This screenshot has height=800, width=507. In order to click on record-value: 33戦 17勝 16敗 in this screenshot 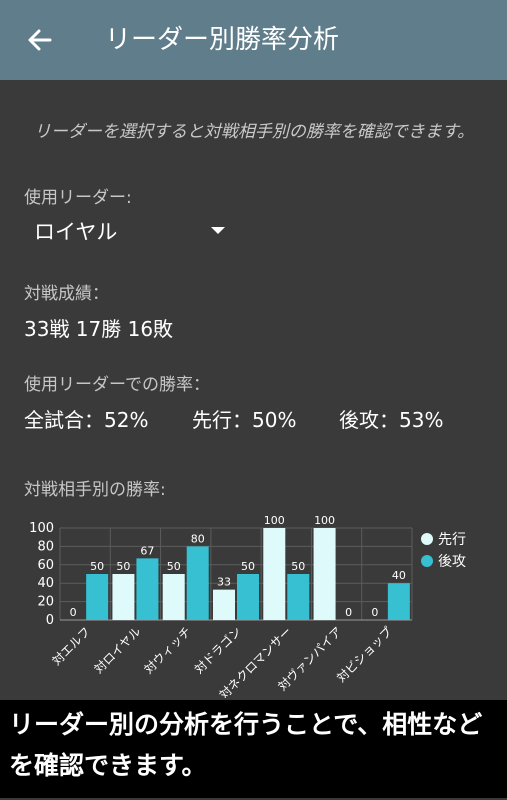, I will do `click(99, 329)`.